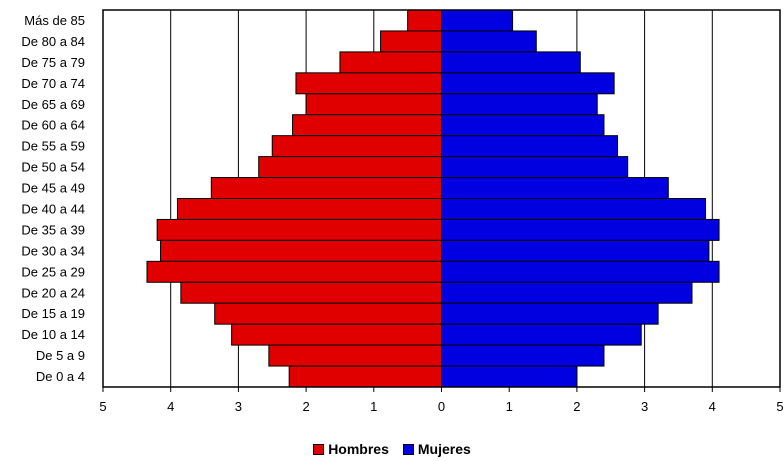  I want to click on category-label-5: De 60 a 64, so click(53, 125).